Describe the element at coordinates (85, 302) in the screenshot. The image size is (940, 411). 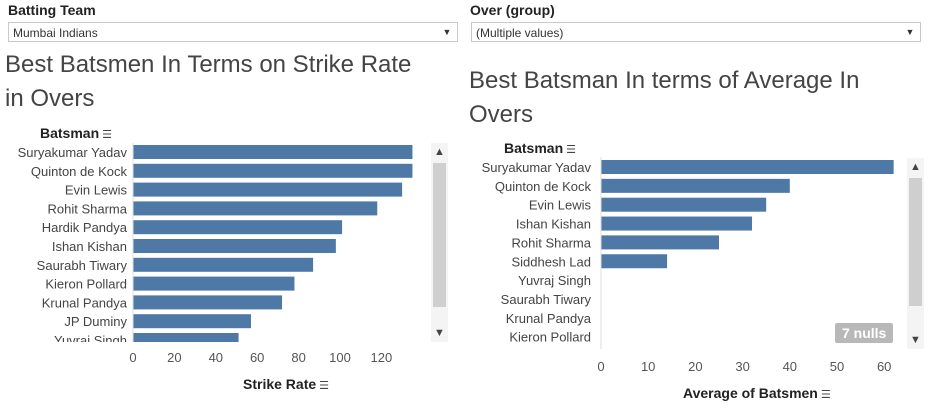
I see `strike-rate-category-label: Krunal Pandya` at that location.